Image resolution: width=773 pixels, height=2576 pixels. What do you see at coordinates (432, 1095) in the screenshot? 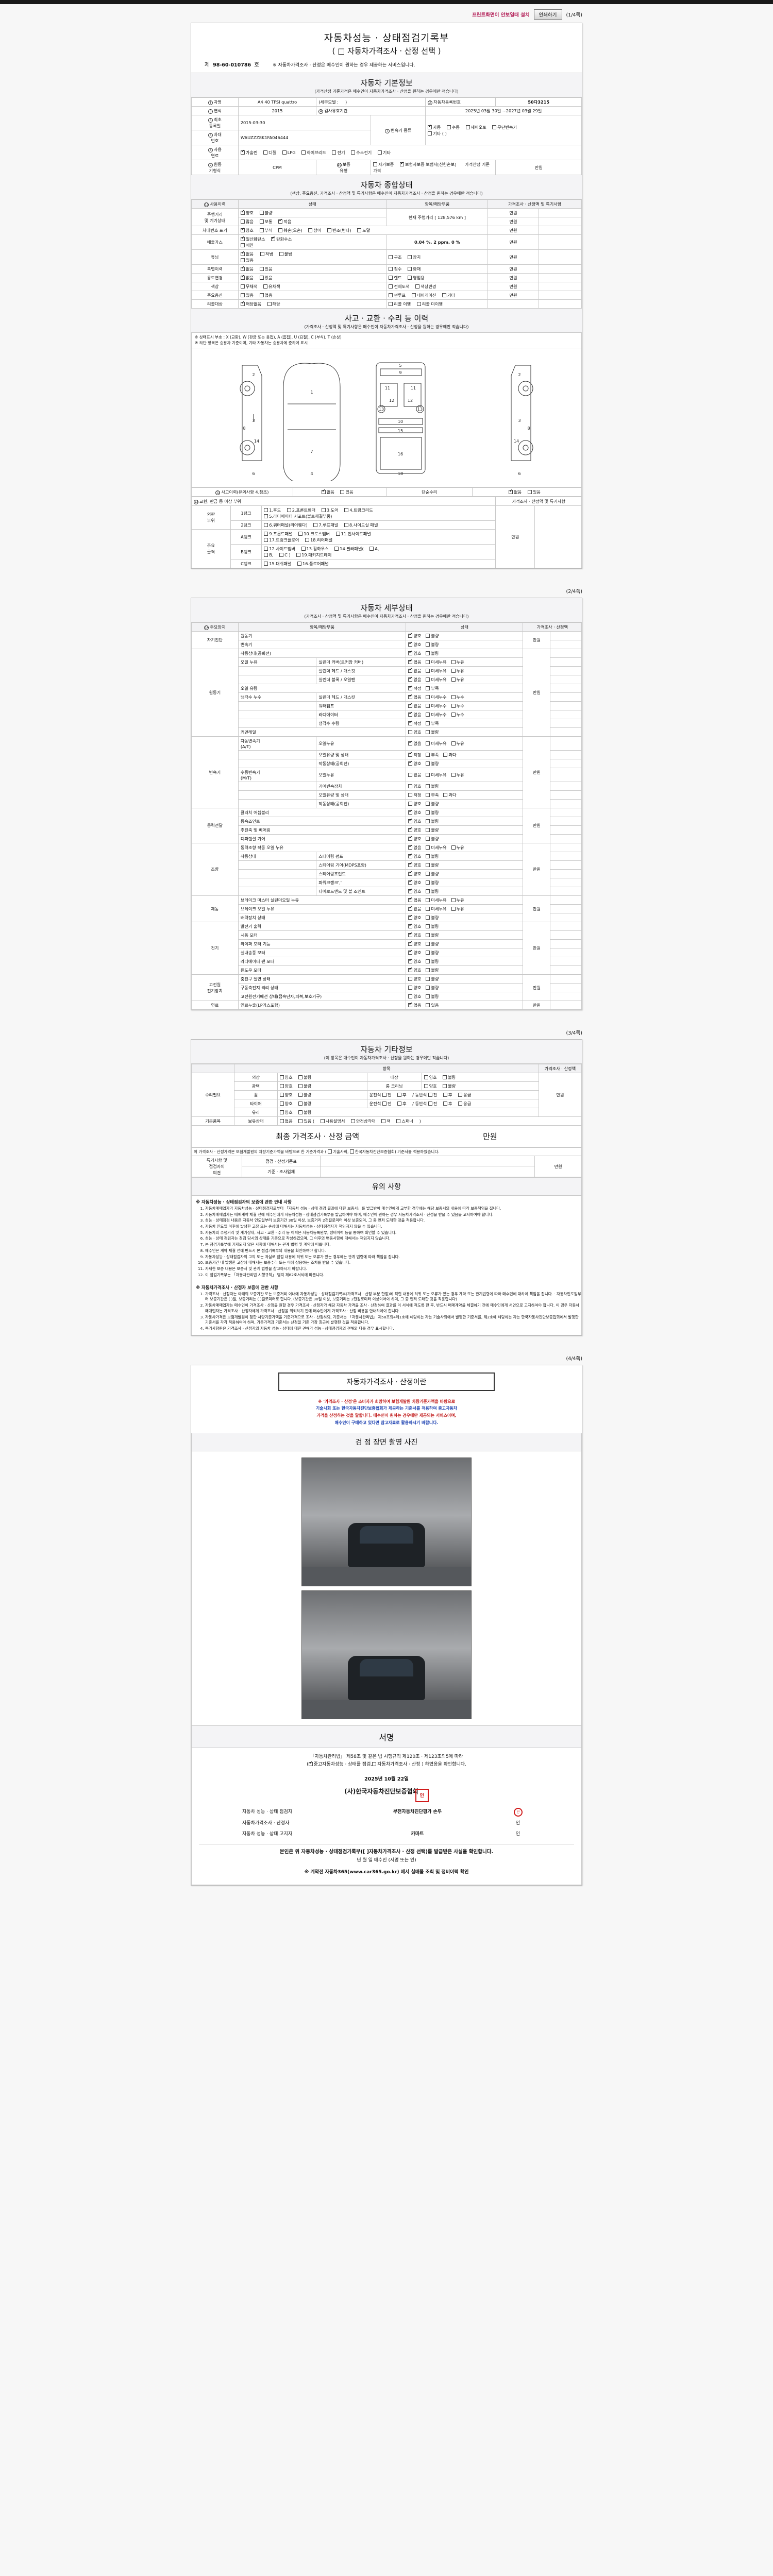
I see `wheel-pass-front: 전` at bounding box center [432, 1095].